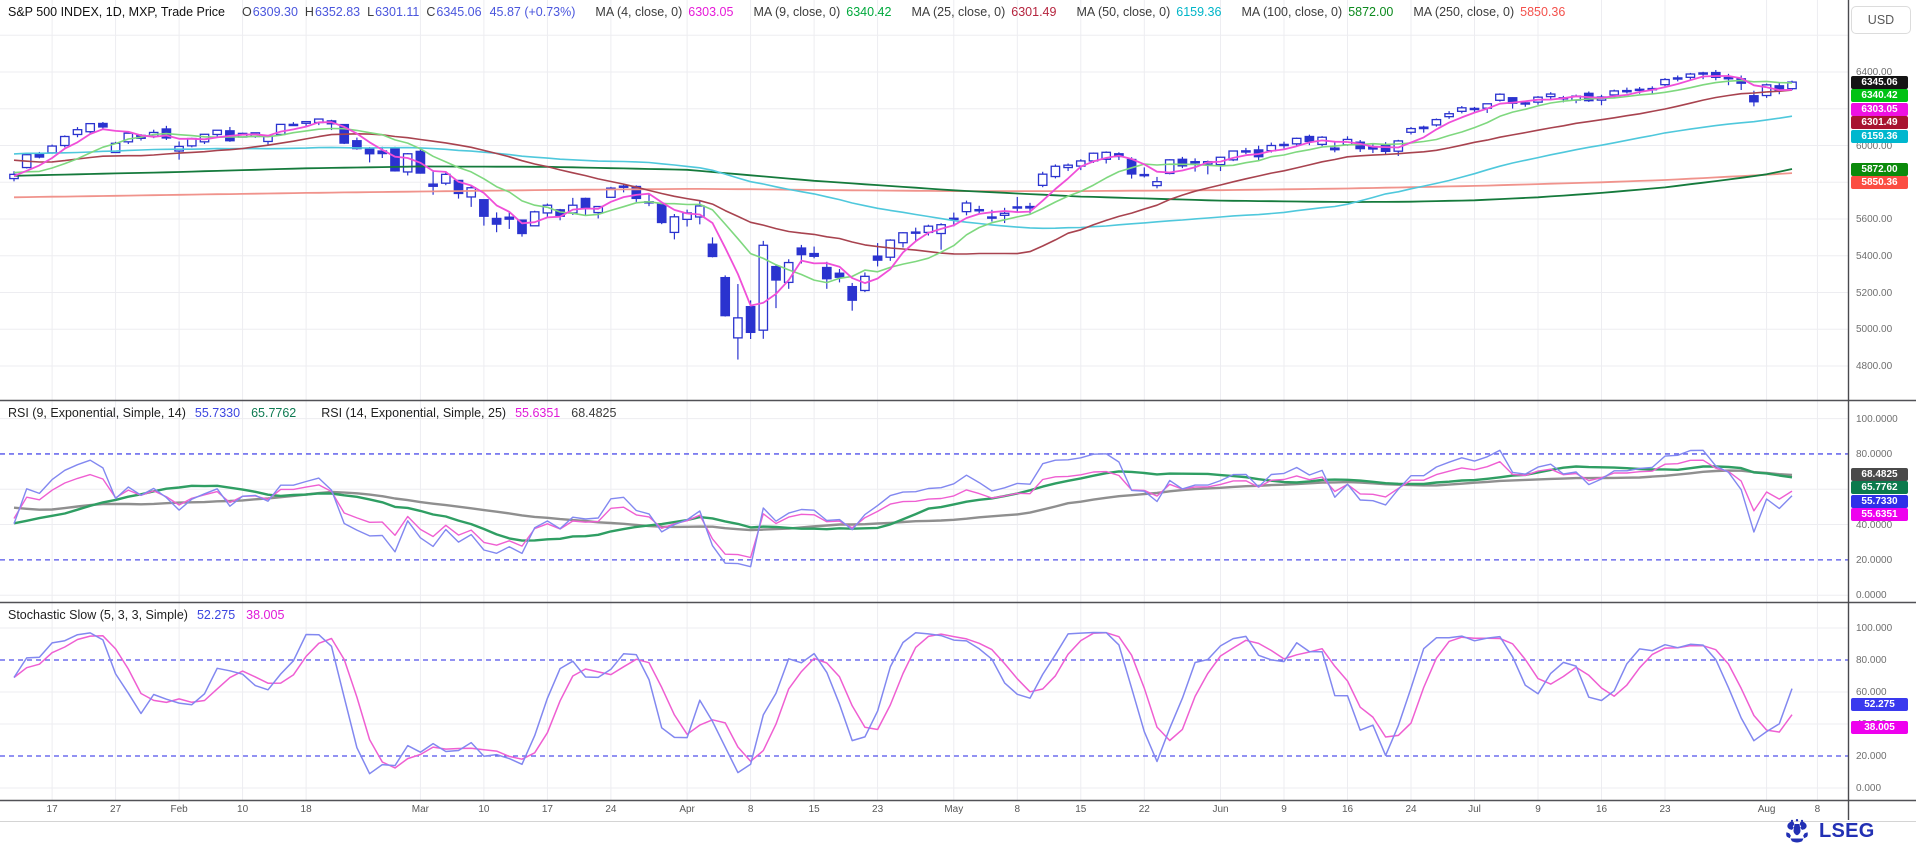 Image resolution: width=1916 pixels, height=847 pixels. Describe the element at coordinates (1874, 256) in the screenshot. I see `price-tick-label: 5400.00` at that location.